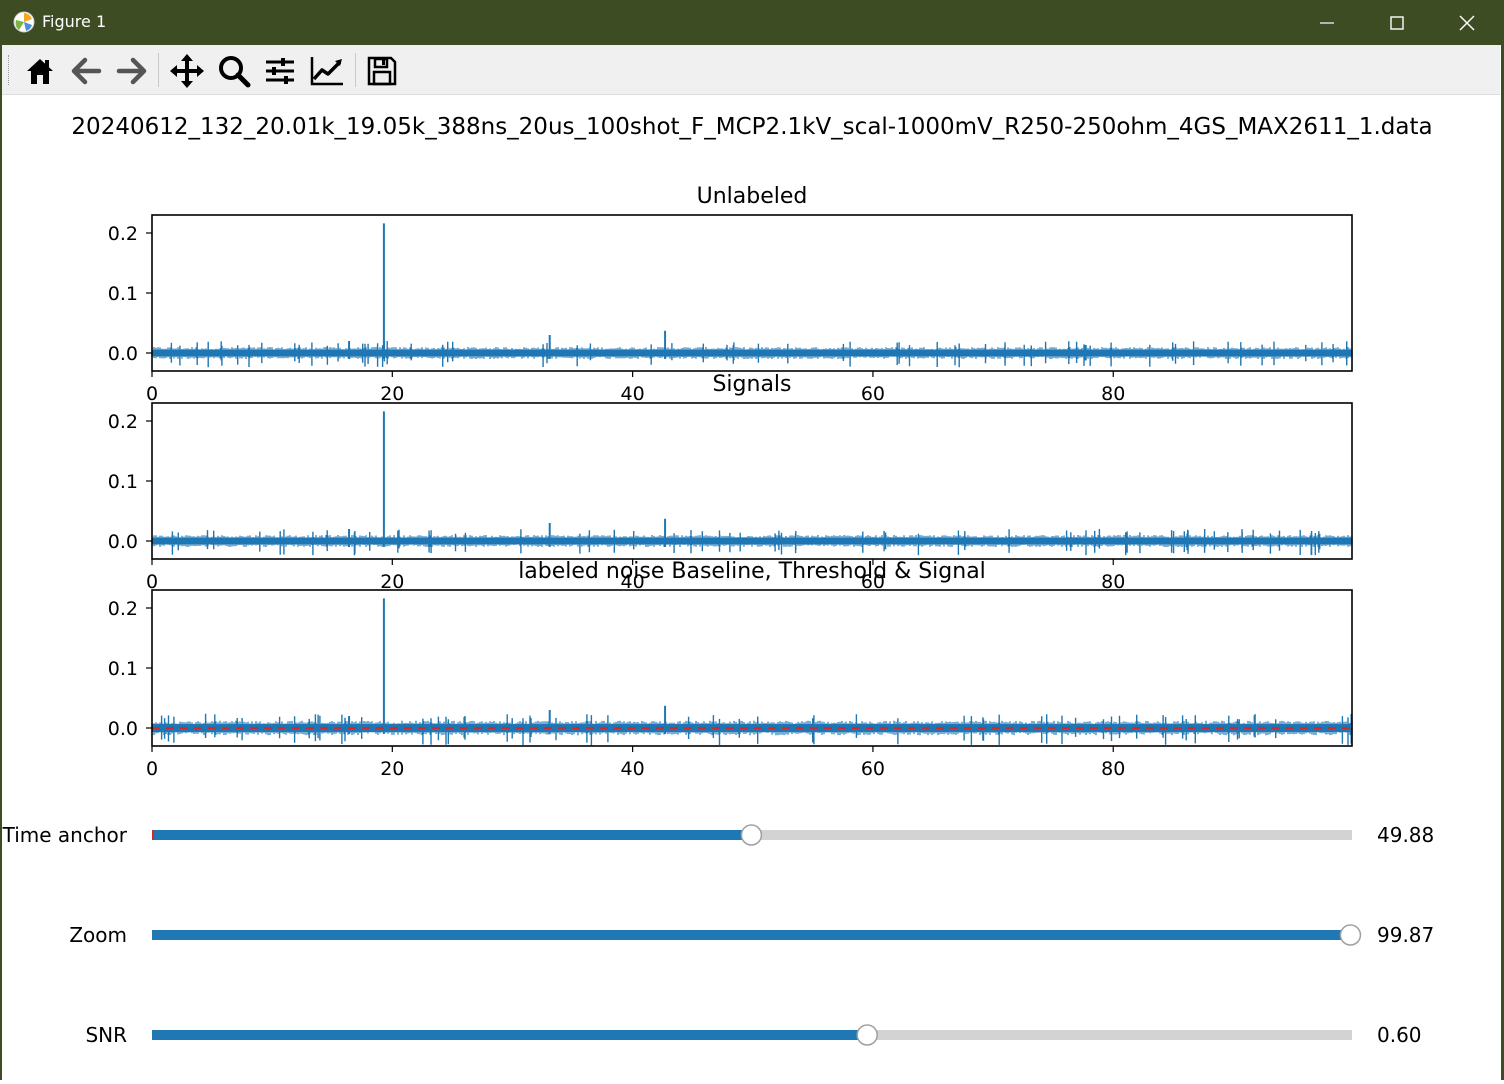  Describe the element at coordinates (74, 21) in the screenshot. I see `window-title: Figure 1` at that location.